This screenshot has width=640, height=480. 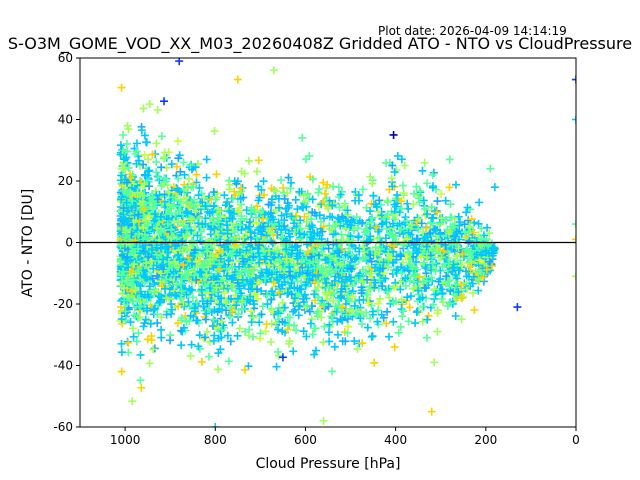 What do you see at coordinates (65, 58) in the screenshot?
I see `y-tick-label: 60` at bounding box center [65, 58].